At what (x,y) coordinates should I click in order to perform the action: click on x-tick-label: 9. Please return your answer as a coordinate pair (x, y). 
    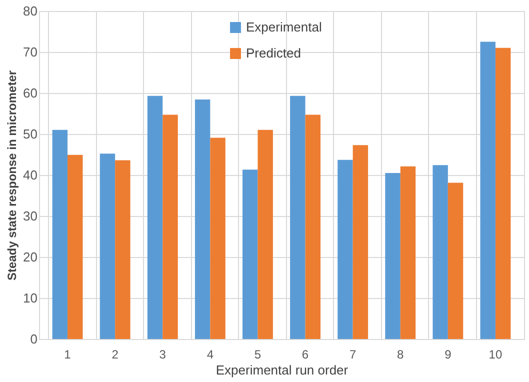
    Looking at the image, I should click on (448, 355).